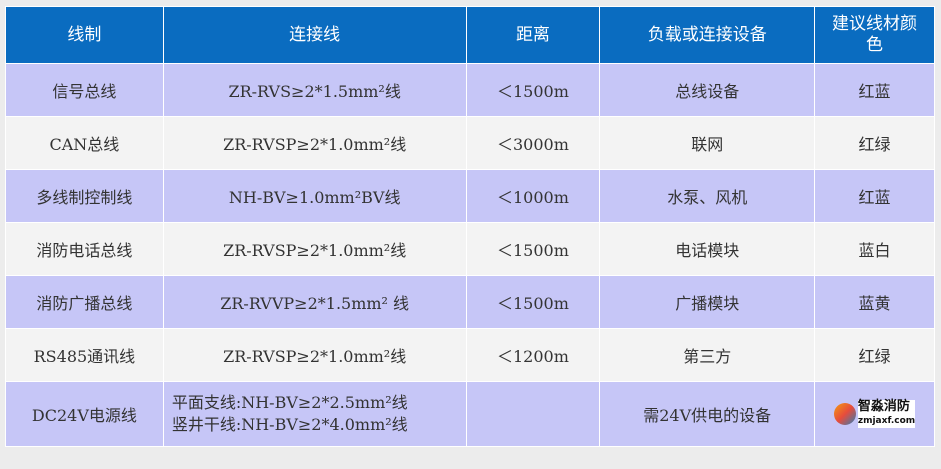 The image size is (941, 469). Describe the element at coordinates (874, 249) in the screenshot. I see `cell-color: 蓝白` at that location.